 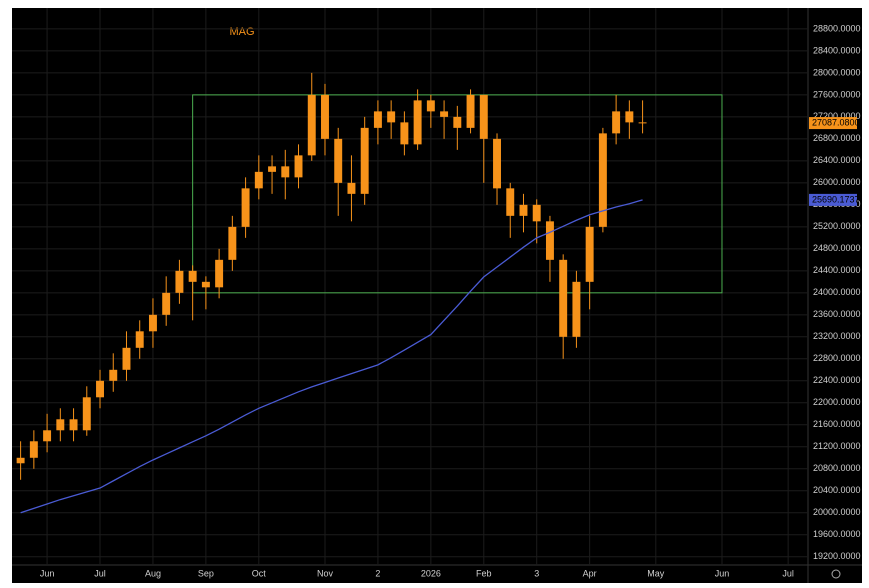 I want to click on y-tick-label: 19200.0000, so click(x=837, y=556).